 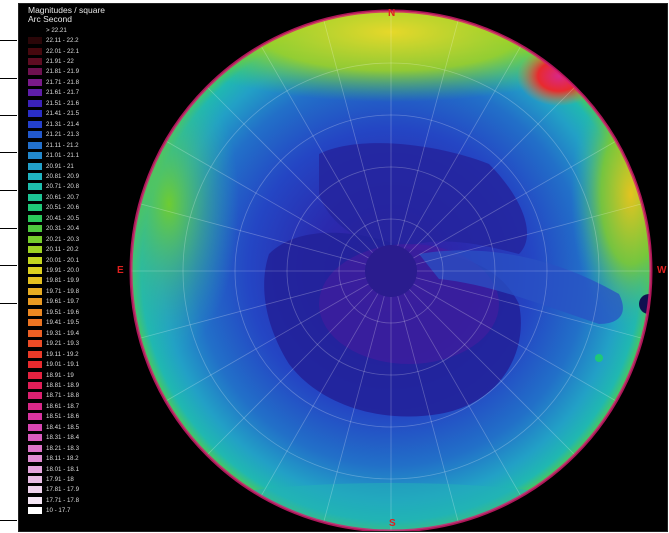 I want to click on milky-way-band, so click(x=521, y=287).